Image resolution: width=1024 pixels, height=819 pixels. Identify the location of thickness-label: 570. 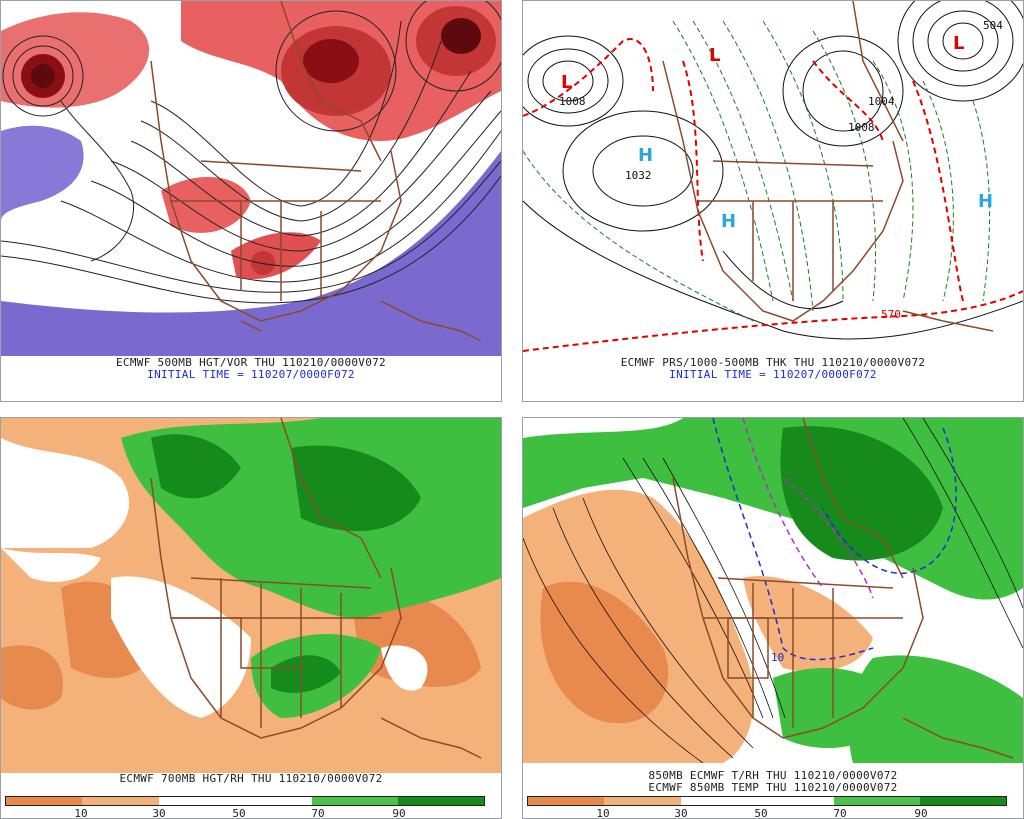
(891, 314).